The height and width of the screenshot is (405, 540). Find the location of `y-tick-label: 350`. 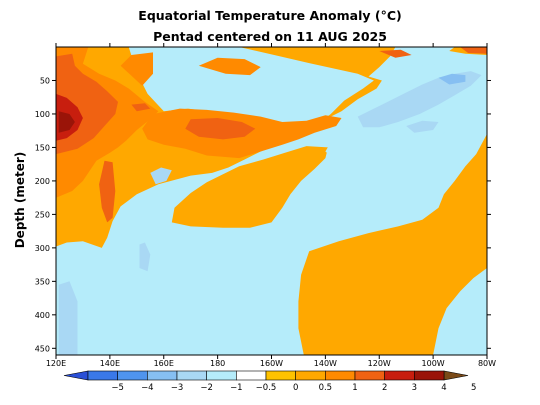

y-tick-label: 350 is located at coordinates (42, 281).